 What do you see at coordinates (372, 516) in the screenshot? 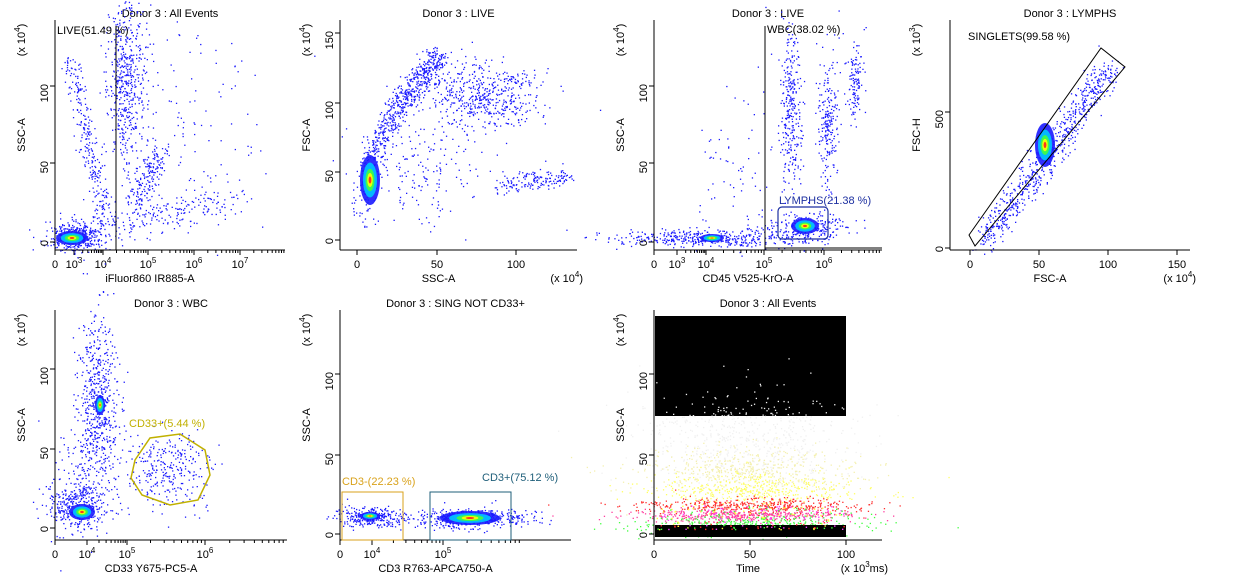
I see `gate-cd3neg` at bounding box center [372, 516].